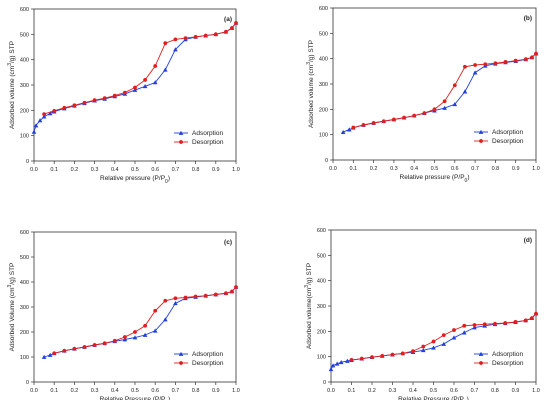 The width and height of the screenshot is (550, 400). I want to click on y-tick-label: 600, so click(323, 9).